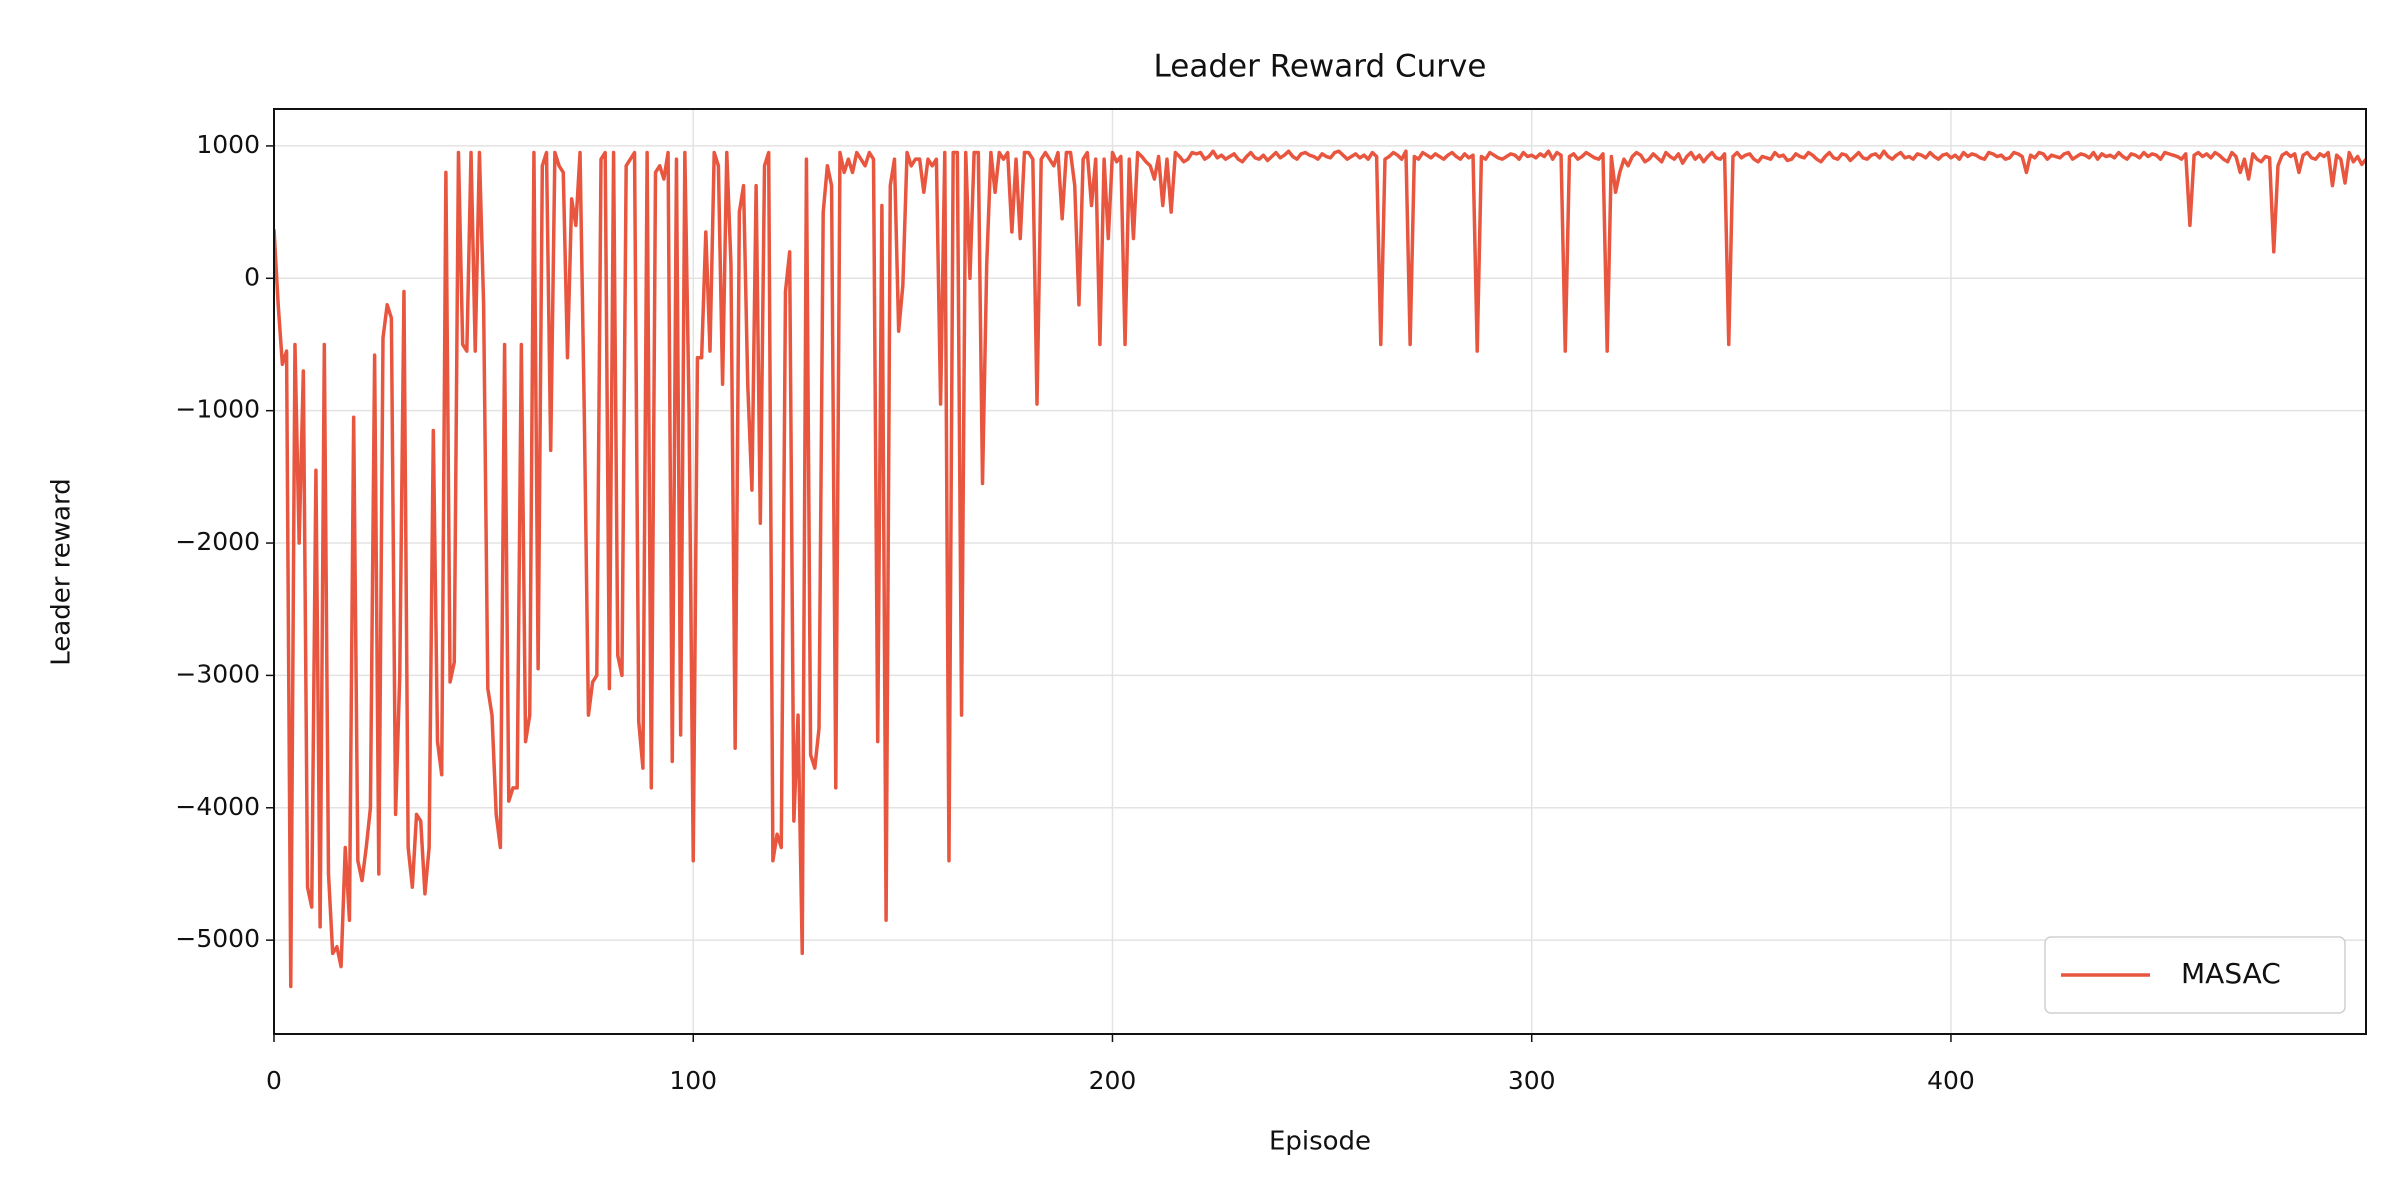  What do you see at coordinates (217, 673) in the screenshot?
I see `y-tick-label: −3000` at bounding box center [217, 673].